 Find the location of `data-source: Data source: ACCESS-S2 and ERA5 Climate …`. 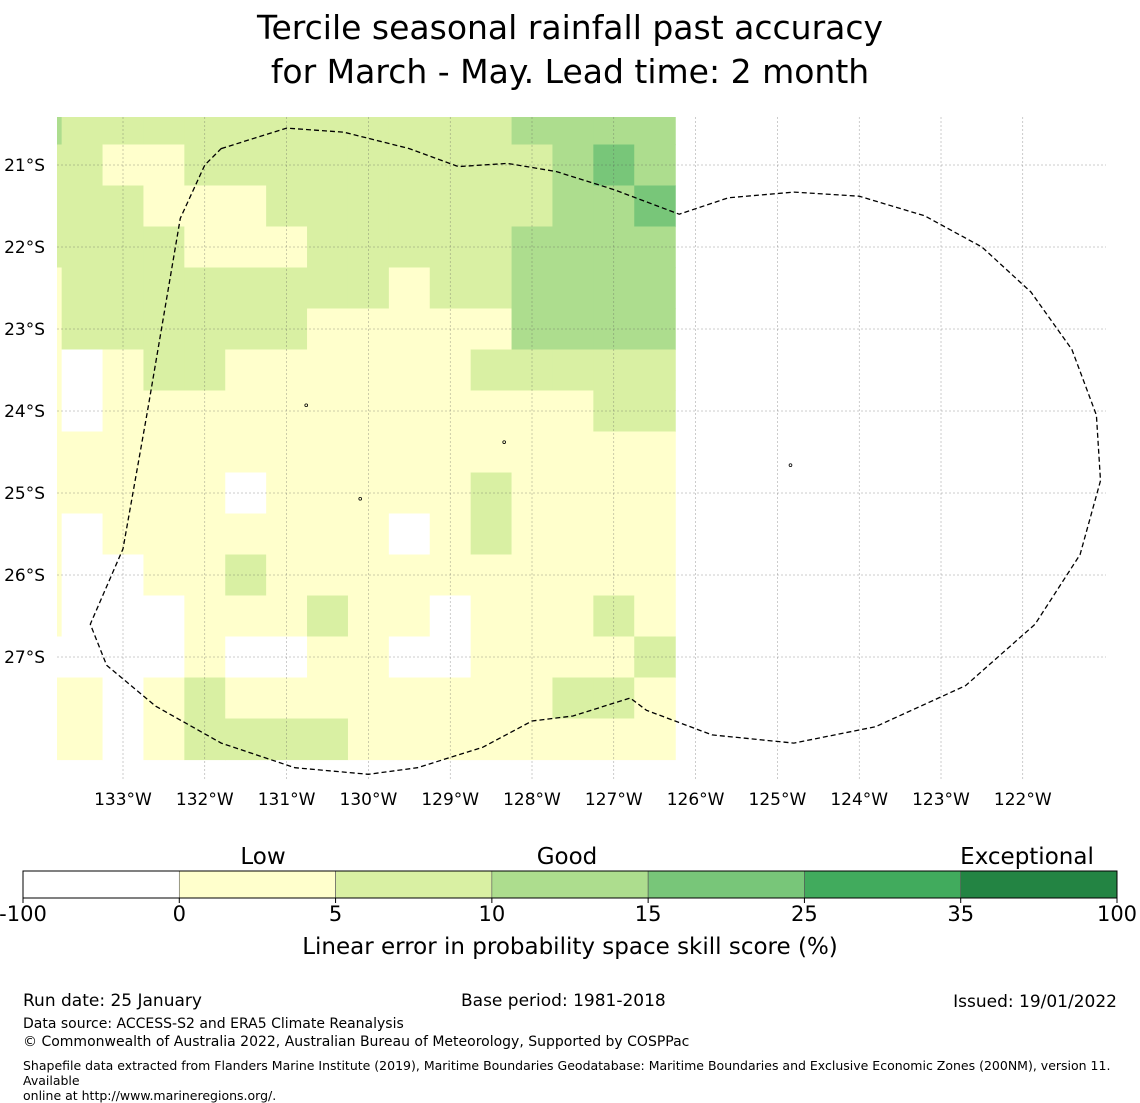

data-source: Data source: ACCESS-S2 and ERA5 Climate … is located at coordinates (213, 1024).